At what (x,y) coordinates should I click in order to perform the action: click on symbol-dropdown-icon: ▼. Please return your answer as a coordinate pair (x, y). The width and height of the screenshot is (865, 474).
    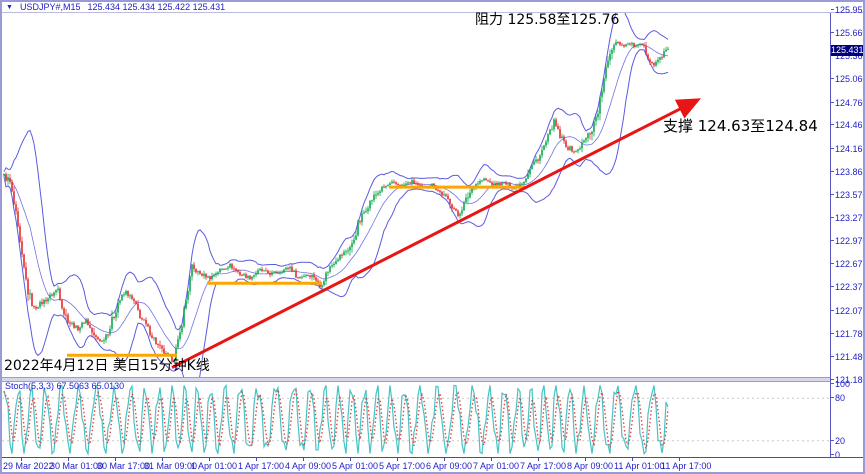
    Looking at the image, I should click on (9, 7).